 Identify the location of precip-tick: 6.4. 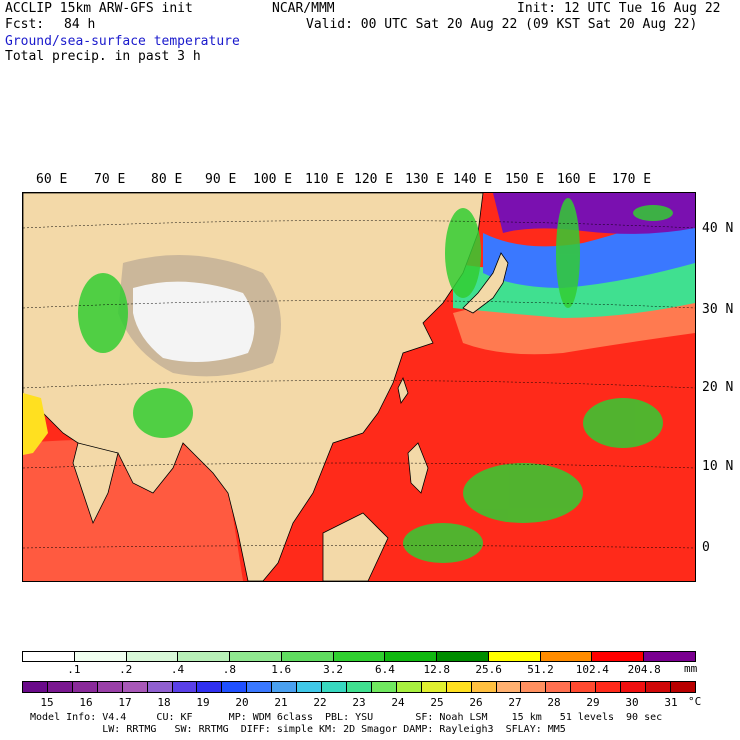
(384, 669).